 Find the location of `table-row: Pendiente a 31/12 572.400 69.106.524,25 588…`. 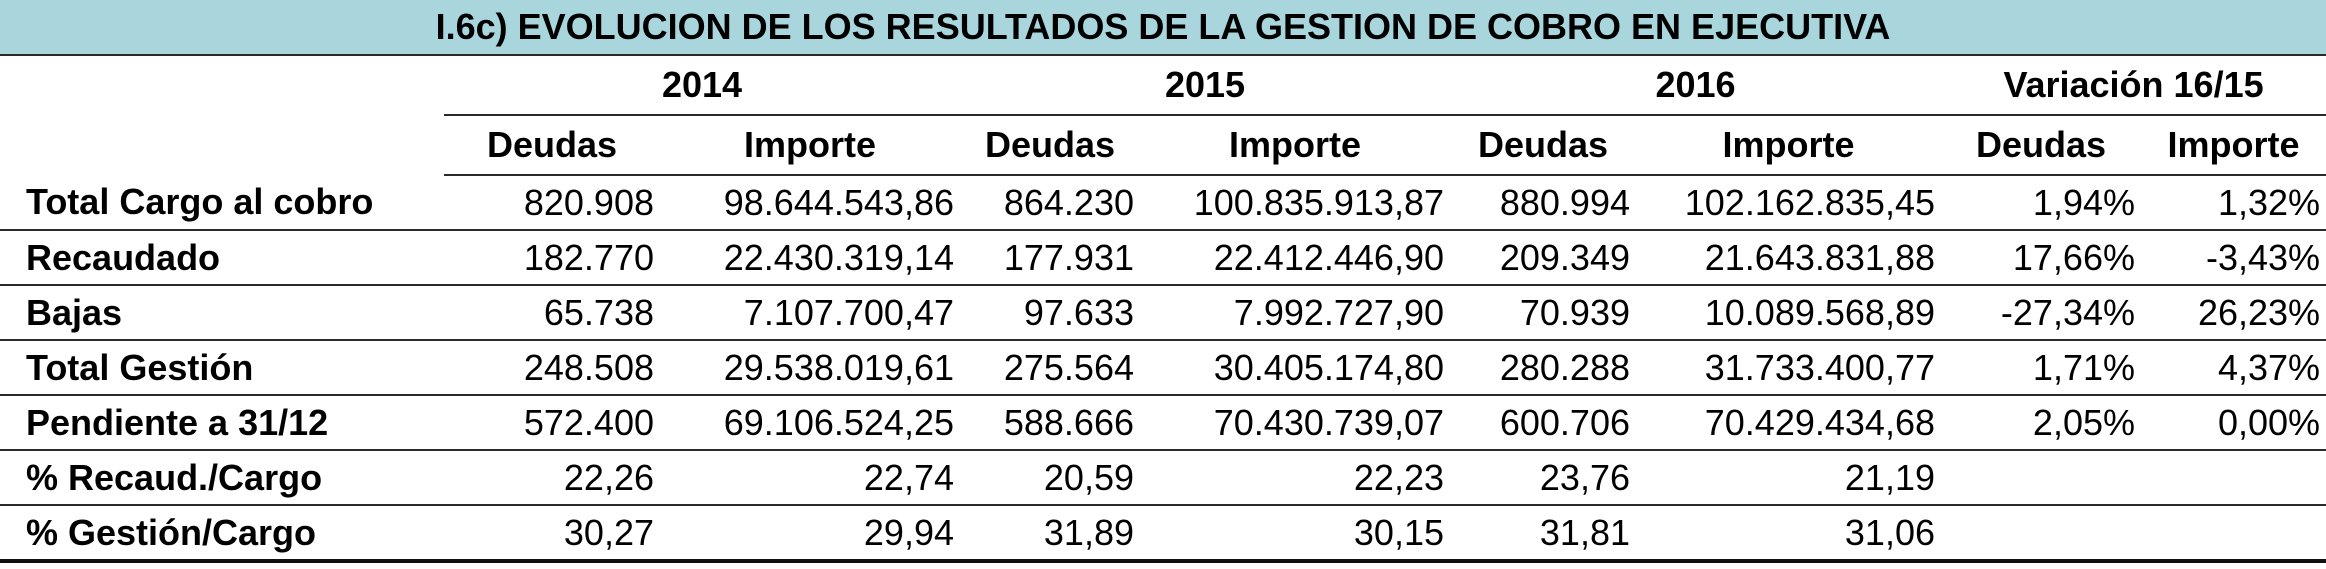

table-row: Pendiente a 31/12 572.400 69.106.524,25 588… is located at coordinates (1163, 423).